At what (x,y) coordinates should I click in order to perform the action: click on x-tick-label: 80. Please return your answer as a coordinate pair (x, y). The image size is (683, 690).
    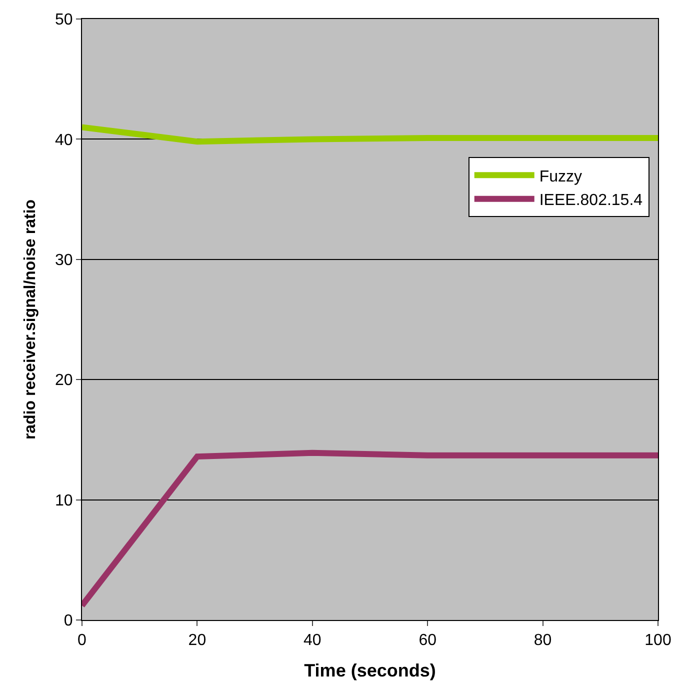
    Looking at the image, I should click on (543, 641).